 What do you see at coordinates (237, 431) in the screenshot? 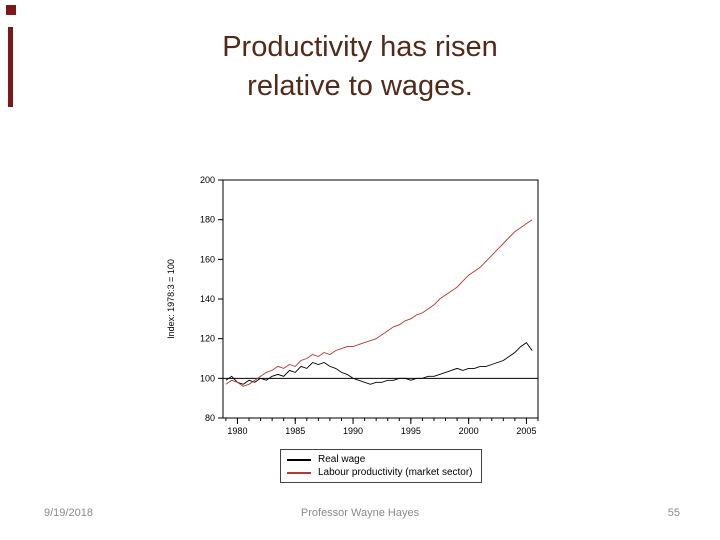
I see `svg-text: 1980` at bounding box center [237, 431].